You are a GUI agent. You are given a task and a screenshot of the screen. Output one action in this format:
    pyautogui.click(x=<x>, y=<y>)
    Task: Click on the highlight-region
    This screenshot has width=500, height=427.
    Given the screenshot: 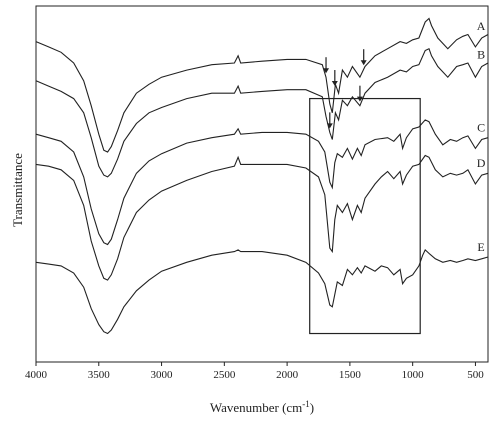 What is the action you would take?
    pyautogui.click(x=365, y=216)
    